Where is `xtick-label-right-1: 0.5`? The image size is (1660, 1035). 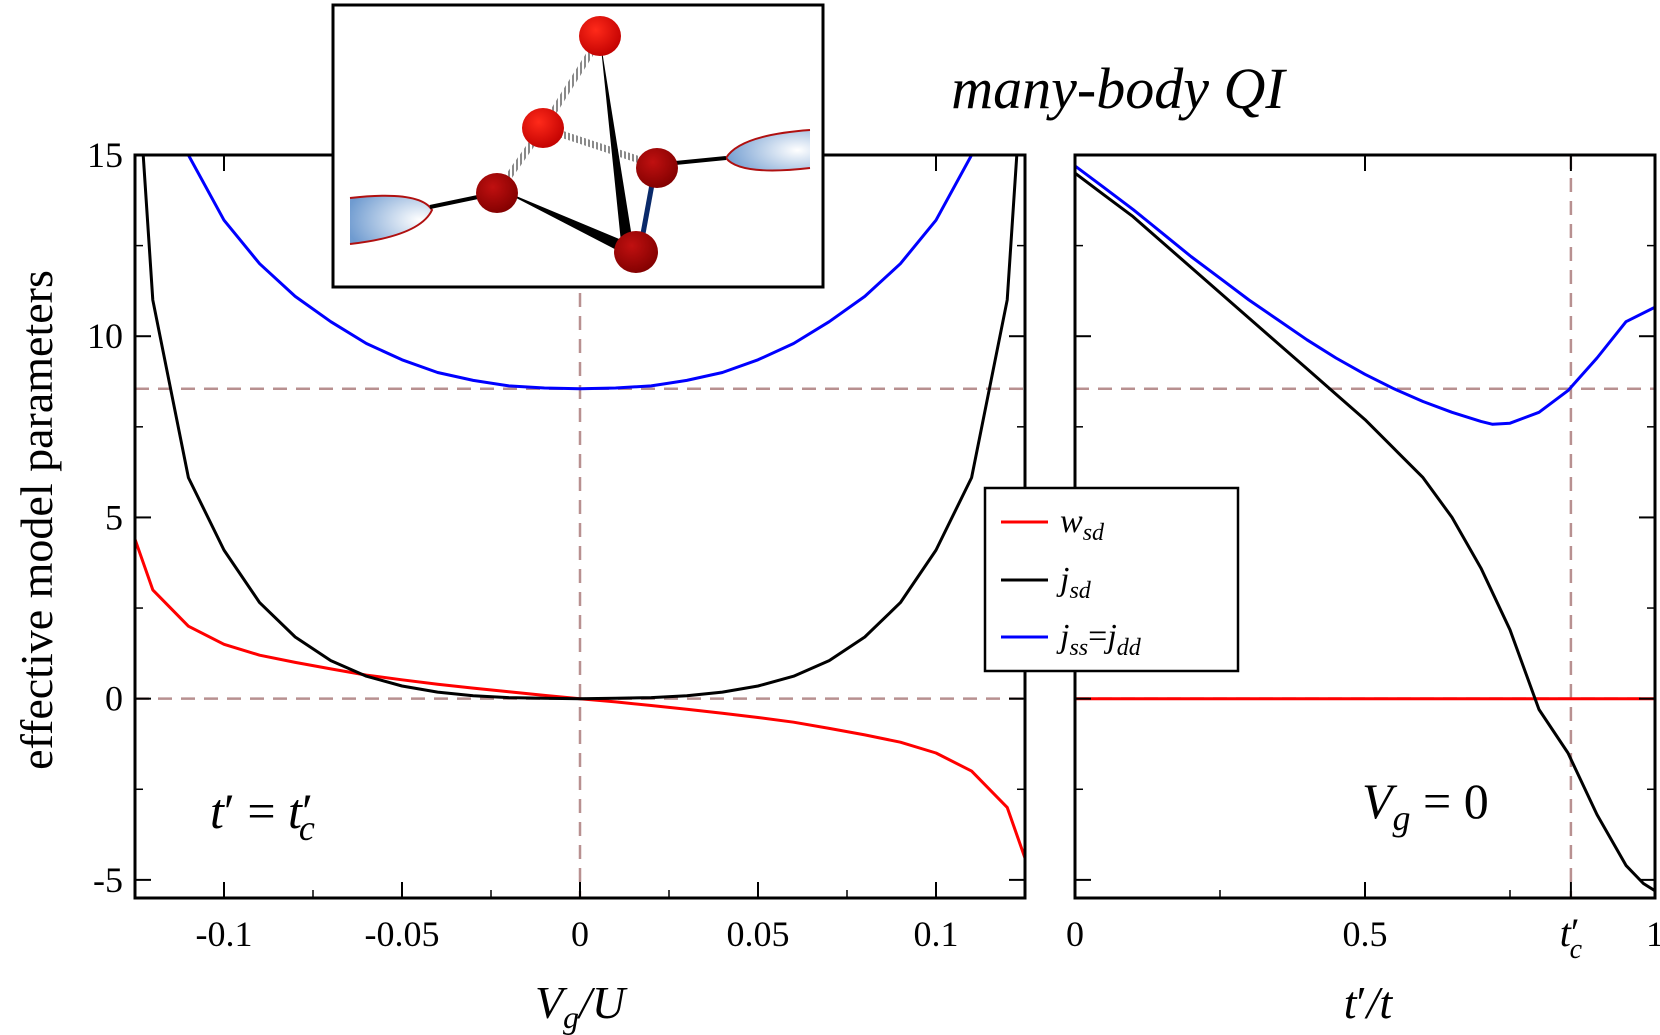
xtick-label-right-1: 0.5 is located at coordinates (1365, 934).